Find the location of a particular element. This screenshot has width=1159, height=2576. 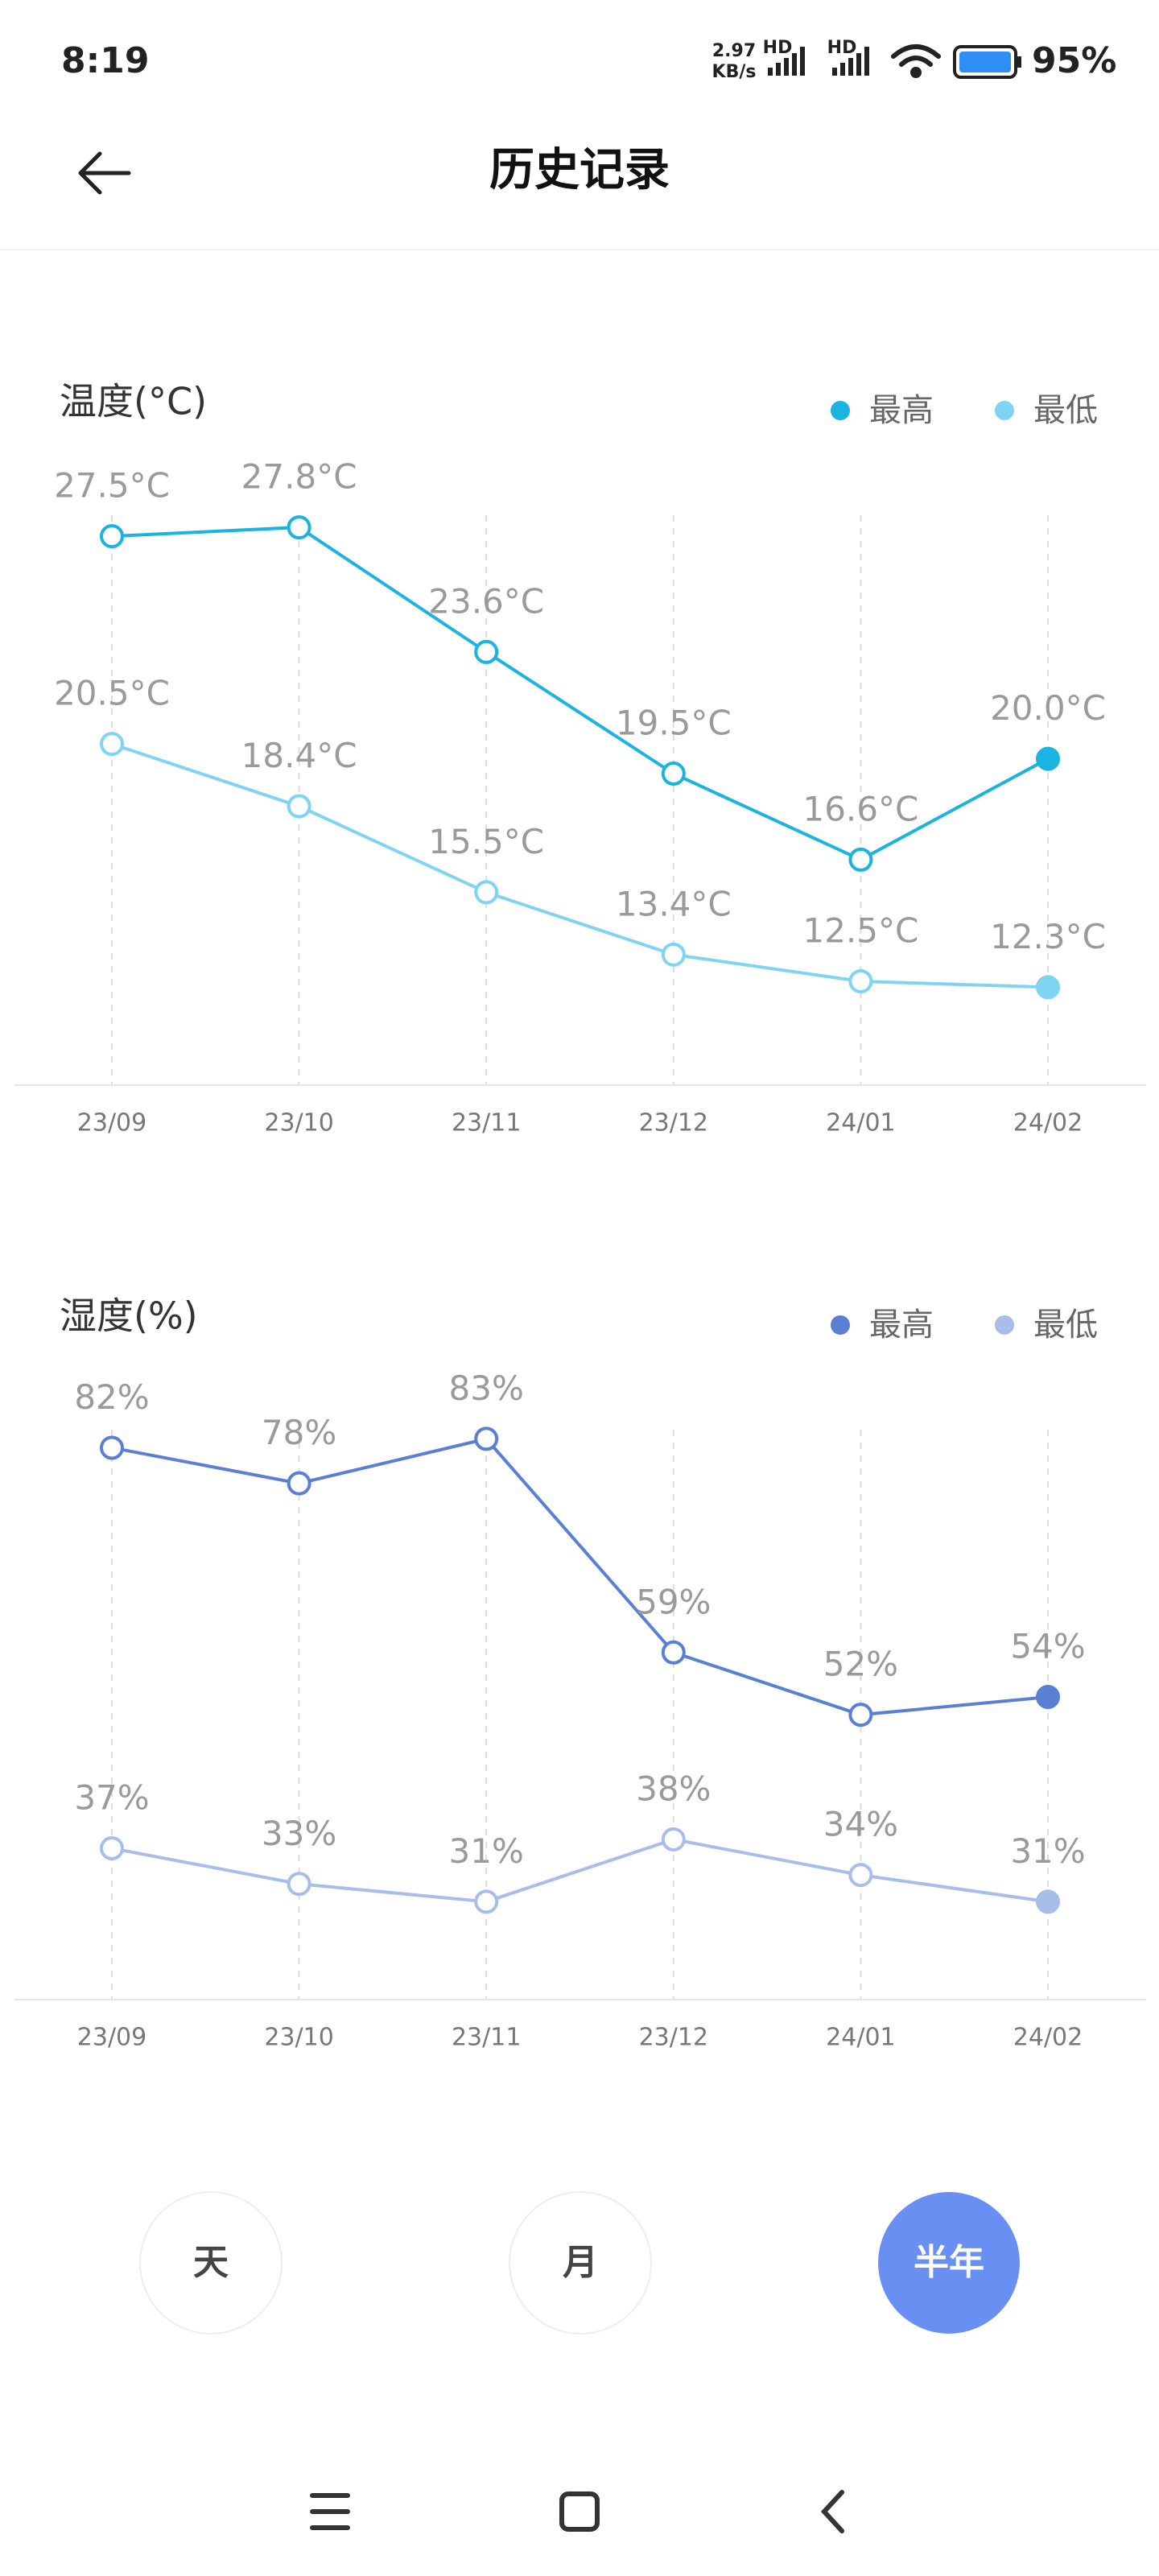

data-label: 19.5°C is located at coordinates (674, 723).